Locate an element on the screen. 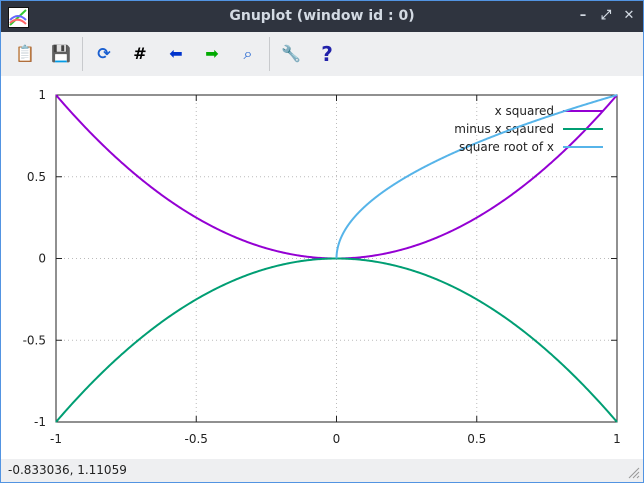 This screenshot has height=483, width=644. replot-button: ⟳ is located at coordinates (104, 54).